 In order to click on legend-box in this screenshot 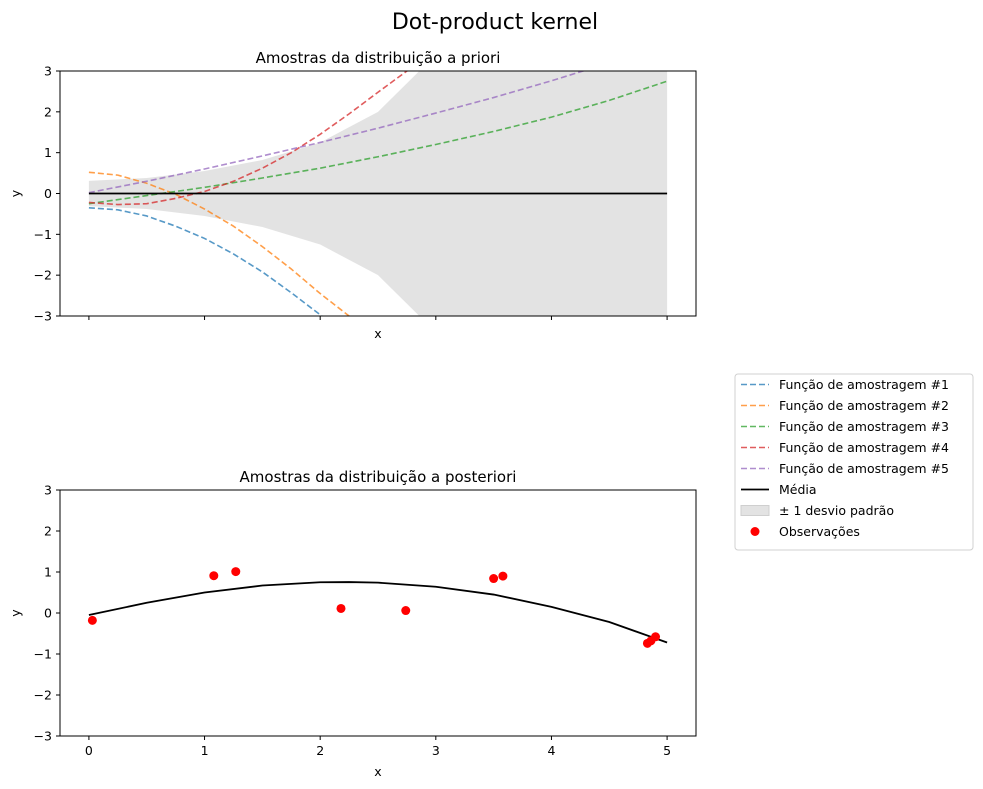, I will do `click(854, 462)`.